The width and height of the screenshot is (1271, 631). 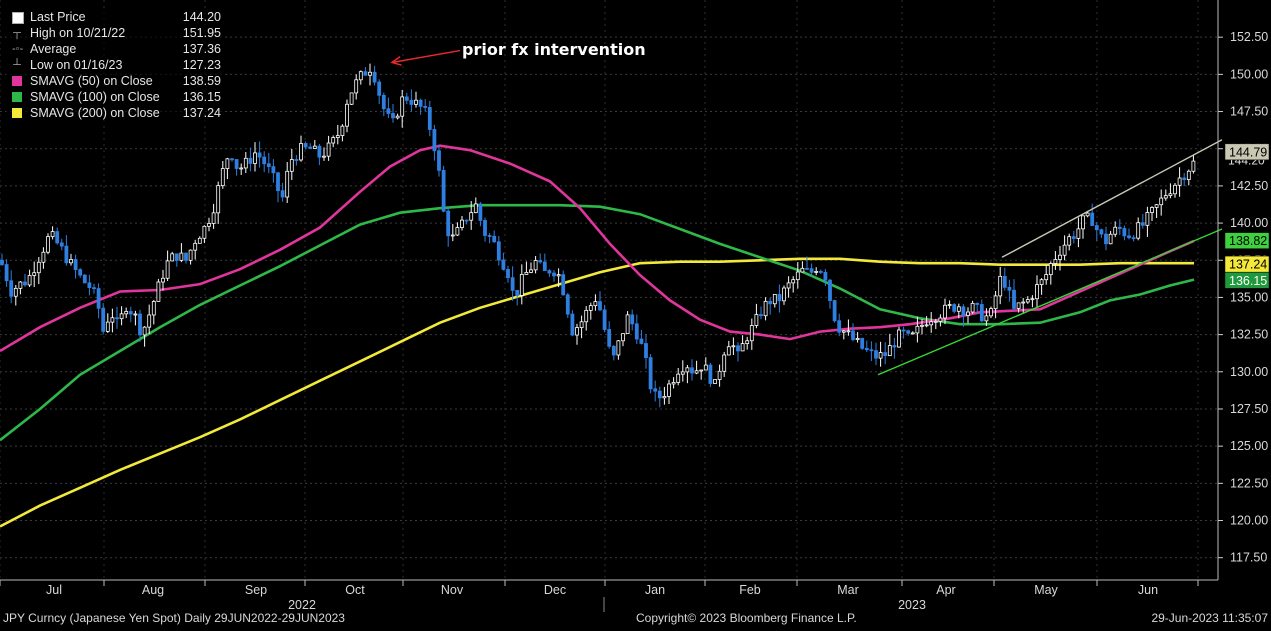 What do you see at coordinates (555, 590) in the screenshot?
I see `x-tick-label: Dec` at bounding box center [555, 590].